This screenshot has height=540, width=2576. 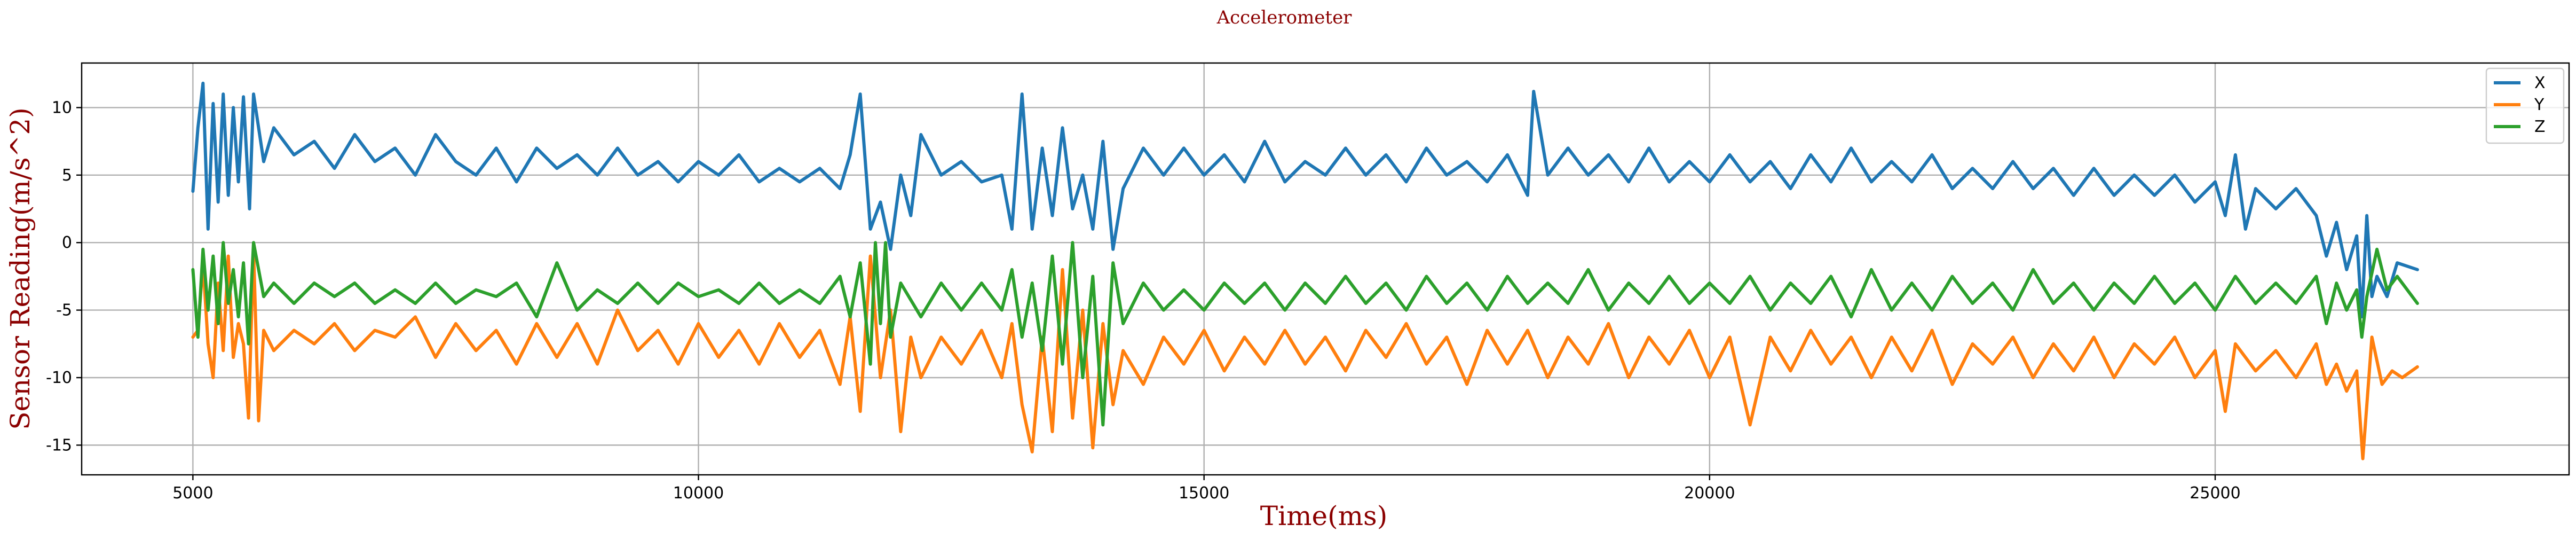 I want to click on legend-box, so click(x=2525, y=105).